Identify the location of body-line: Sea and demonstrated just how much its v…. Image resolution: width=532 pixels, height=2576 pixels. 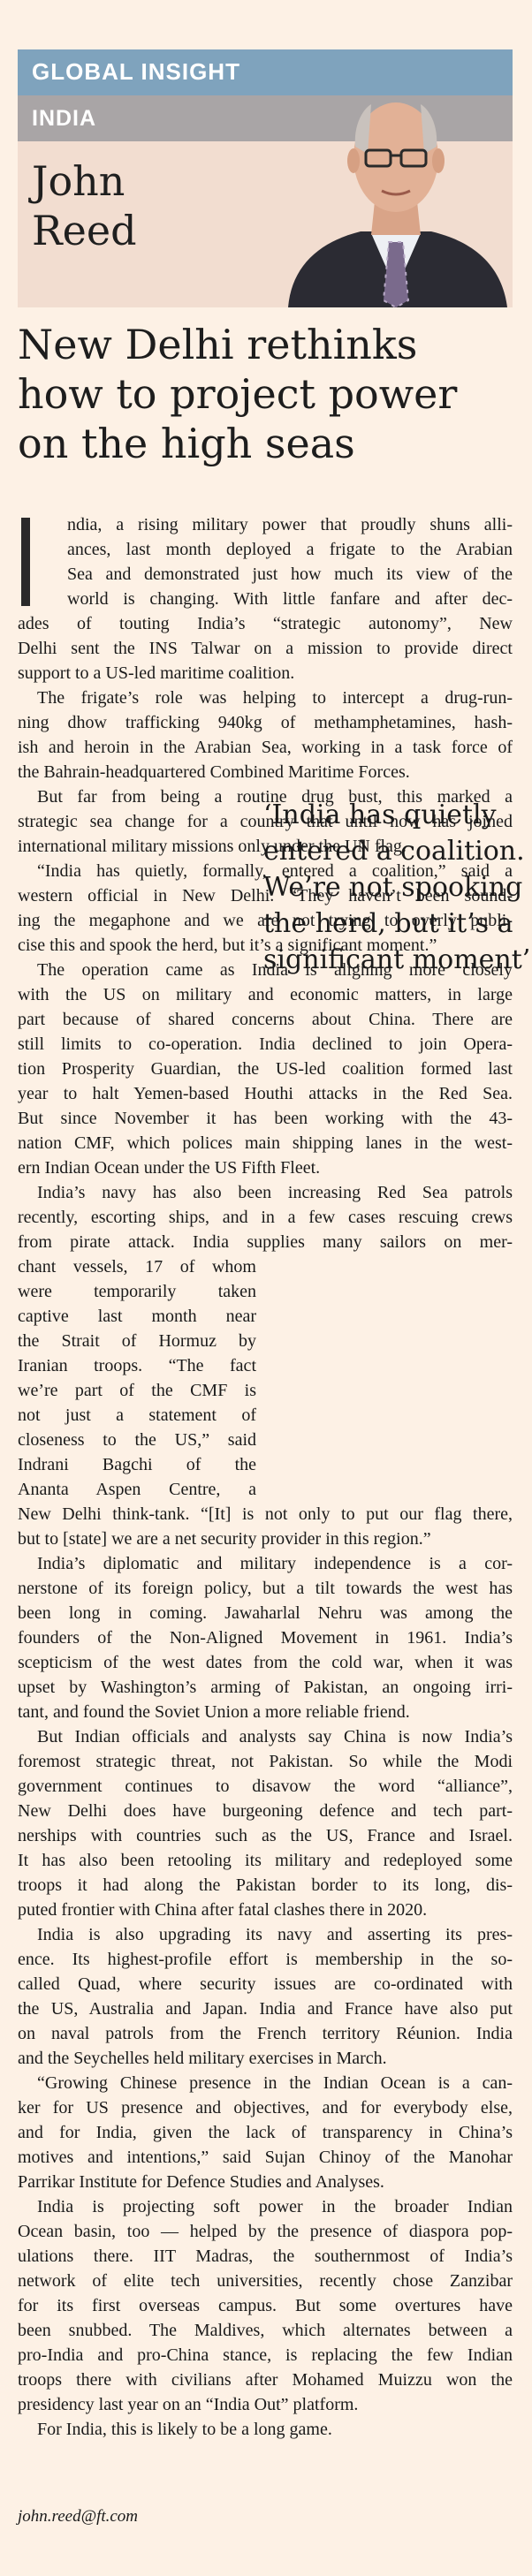
(290, 574).